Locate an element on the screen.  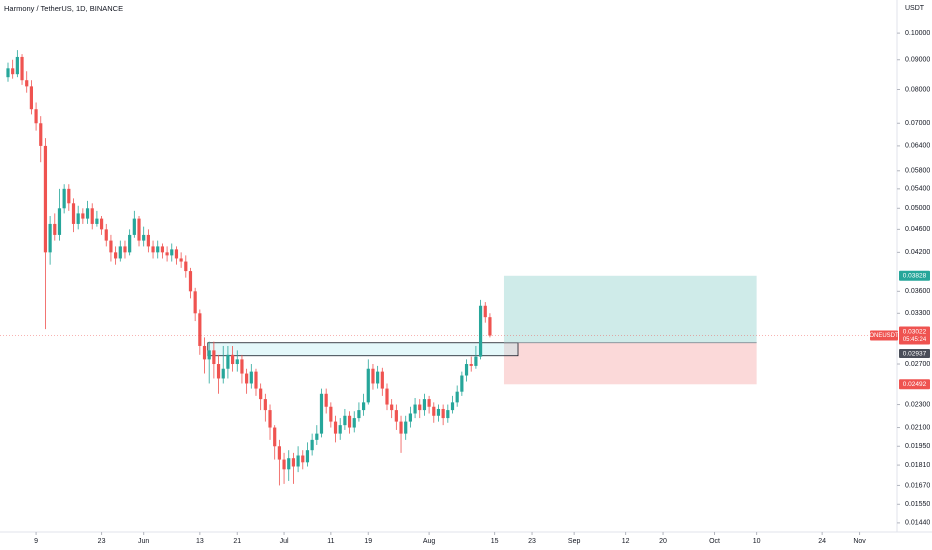
x-tick-label: 21 is located at coordinates (237, 541).